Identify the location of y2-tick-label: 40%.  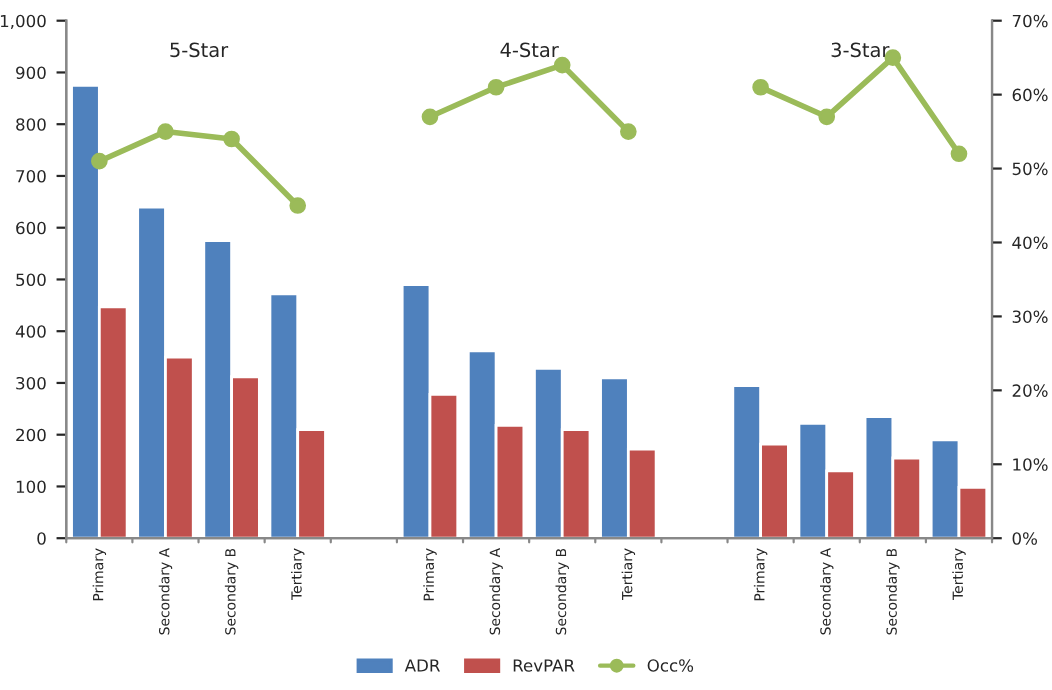
(1030, 243).